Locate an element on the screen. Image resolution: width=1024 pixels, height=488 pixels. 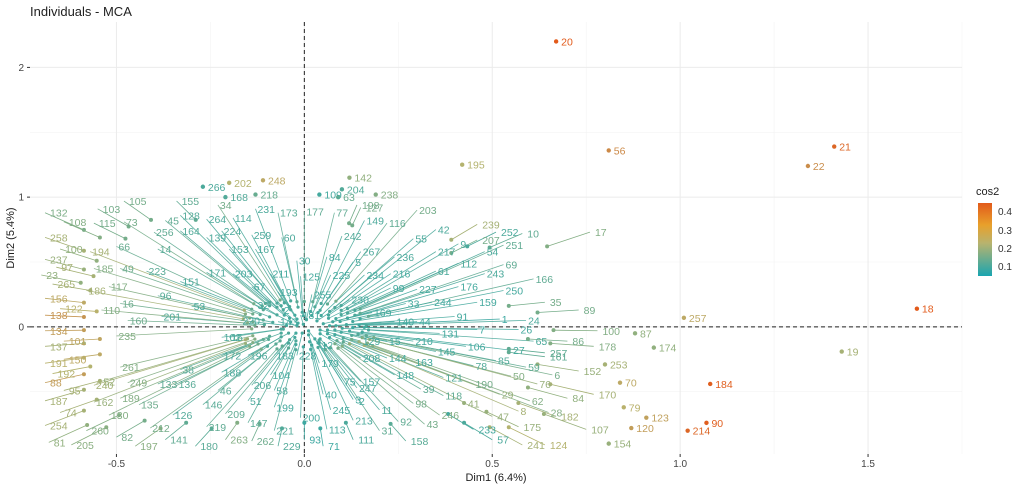
point-label: 35 is located at coordinates (556, 303).